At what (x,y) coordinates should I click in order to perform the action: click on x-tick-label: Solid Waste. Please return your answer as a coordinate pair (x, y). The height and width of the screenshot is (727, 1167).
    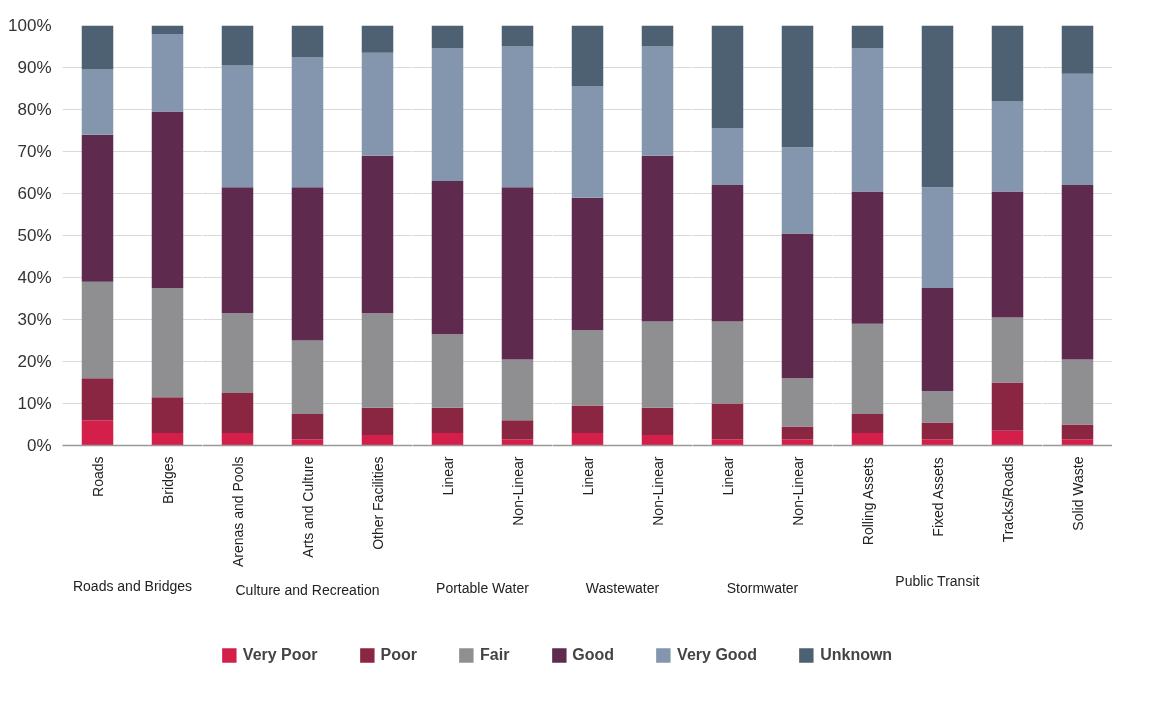
    Looking at the image, I should click on (1077, 493).